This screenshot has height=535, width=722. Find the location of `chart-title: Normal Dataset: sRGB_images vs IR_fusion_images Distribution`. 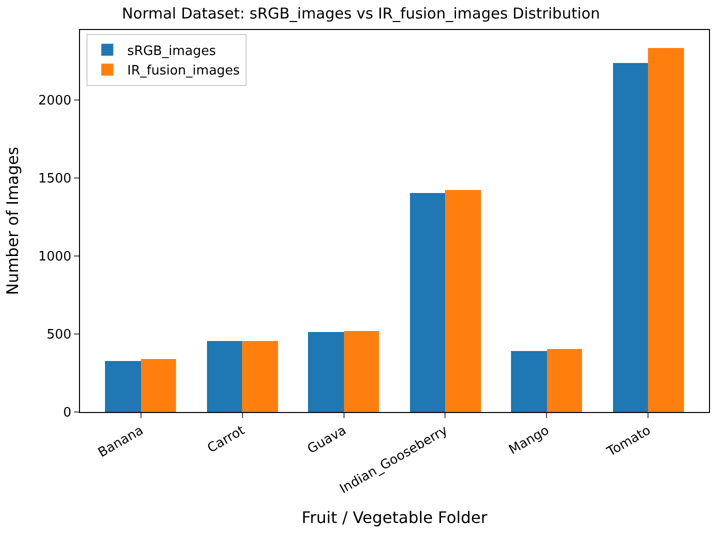

chart-title: Normal Dataset: sRGB_images vs IR_fusion_images Distribution is located at coordinates (361, 13).